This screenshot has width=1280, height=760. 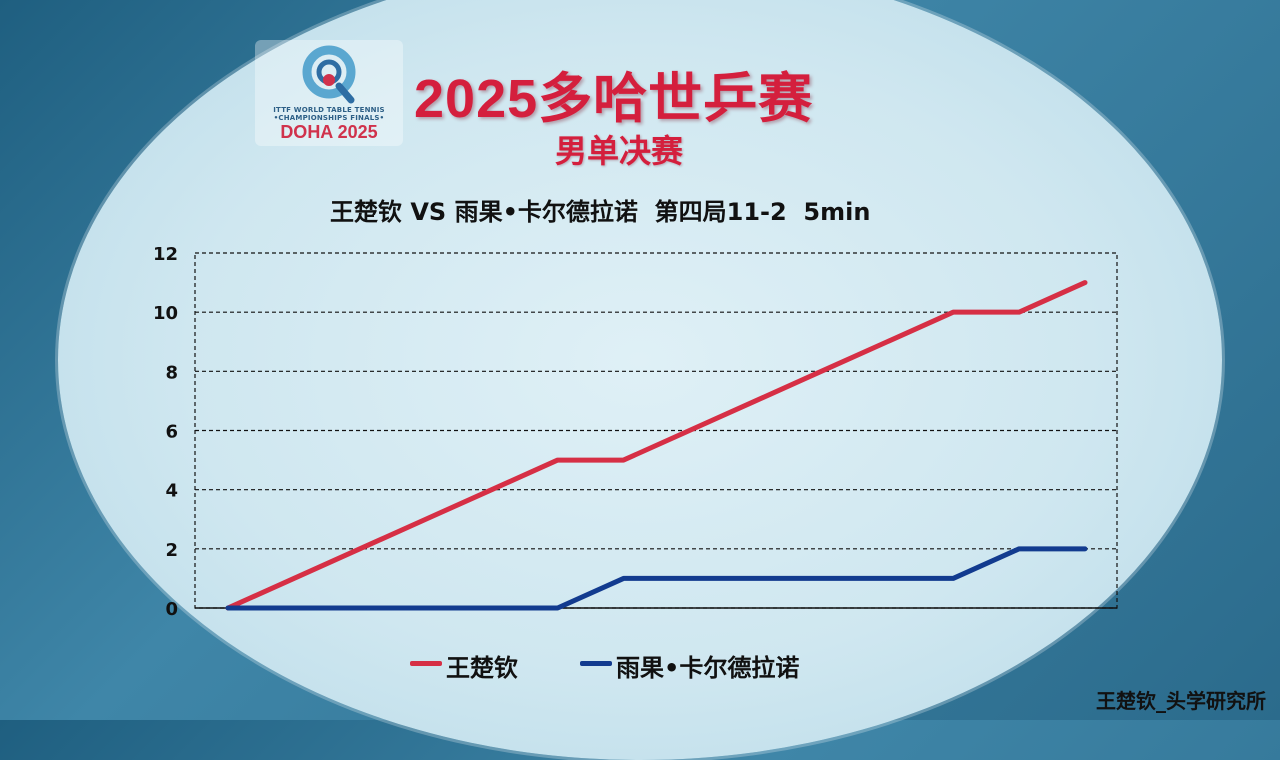 What do you see at coordinates (1181, 701) in the screenshot?
I see `watermark: 王楚钦_头学研究所` at bounding box center [1181, 701].